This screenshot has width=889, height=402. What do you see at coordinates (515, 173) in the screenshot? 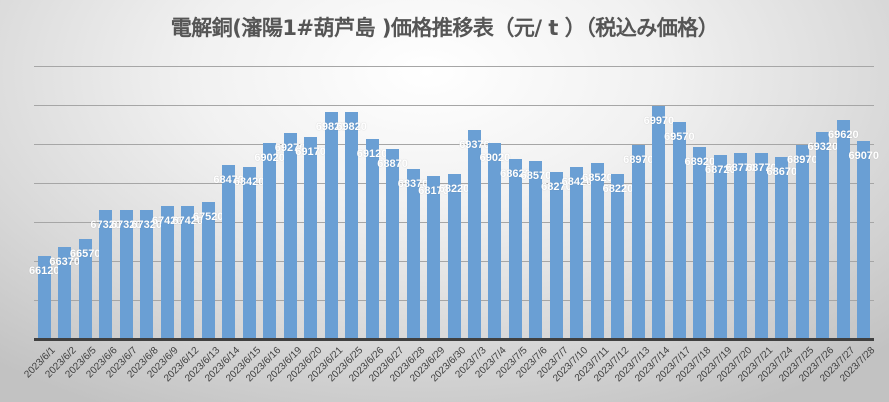
I see `bar-value-label: 68620` at bounding box center [515, 173].